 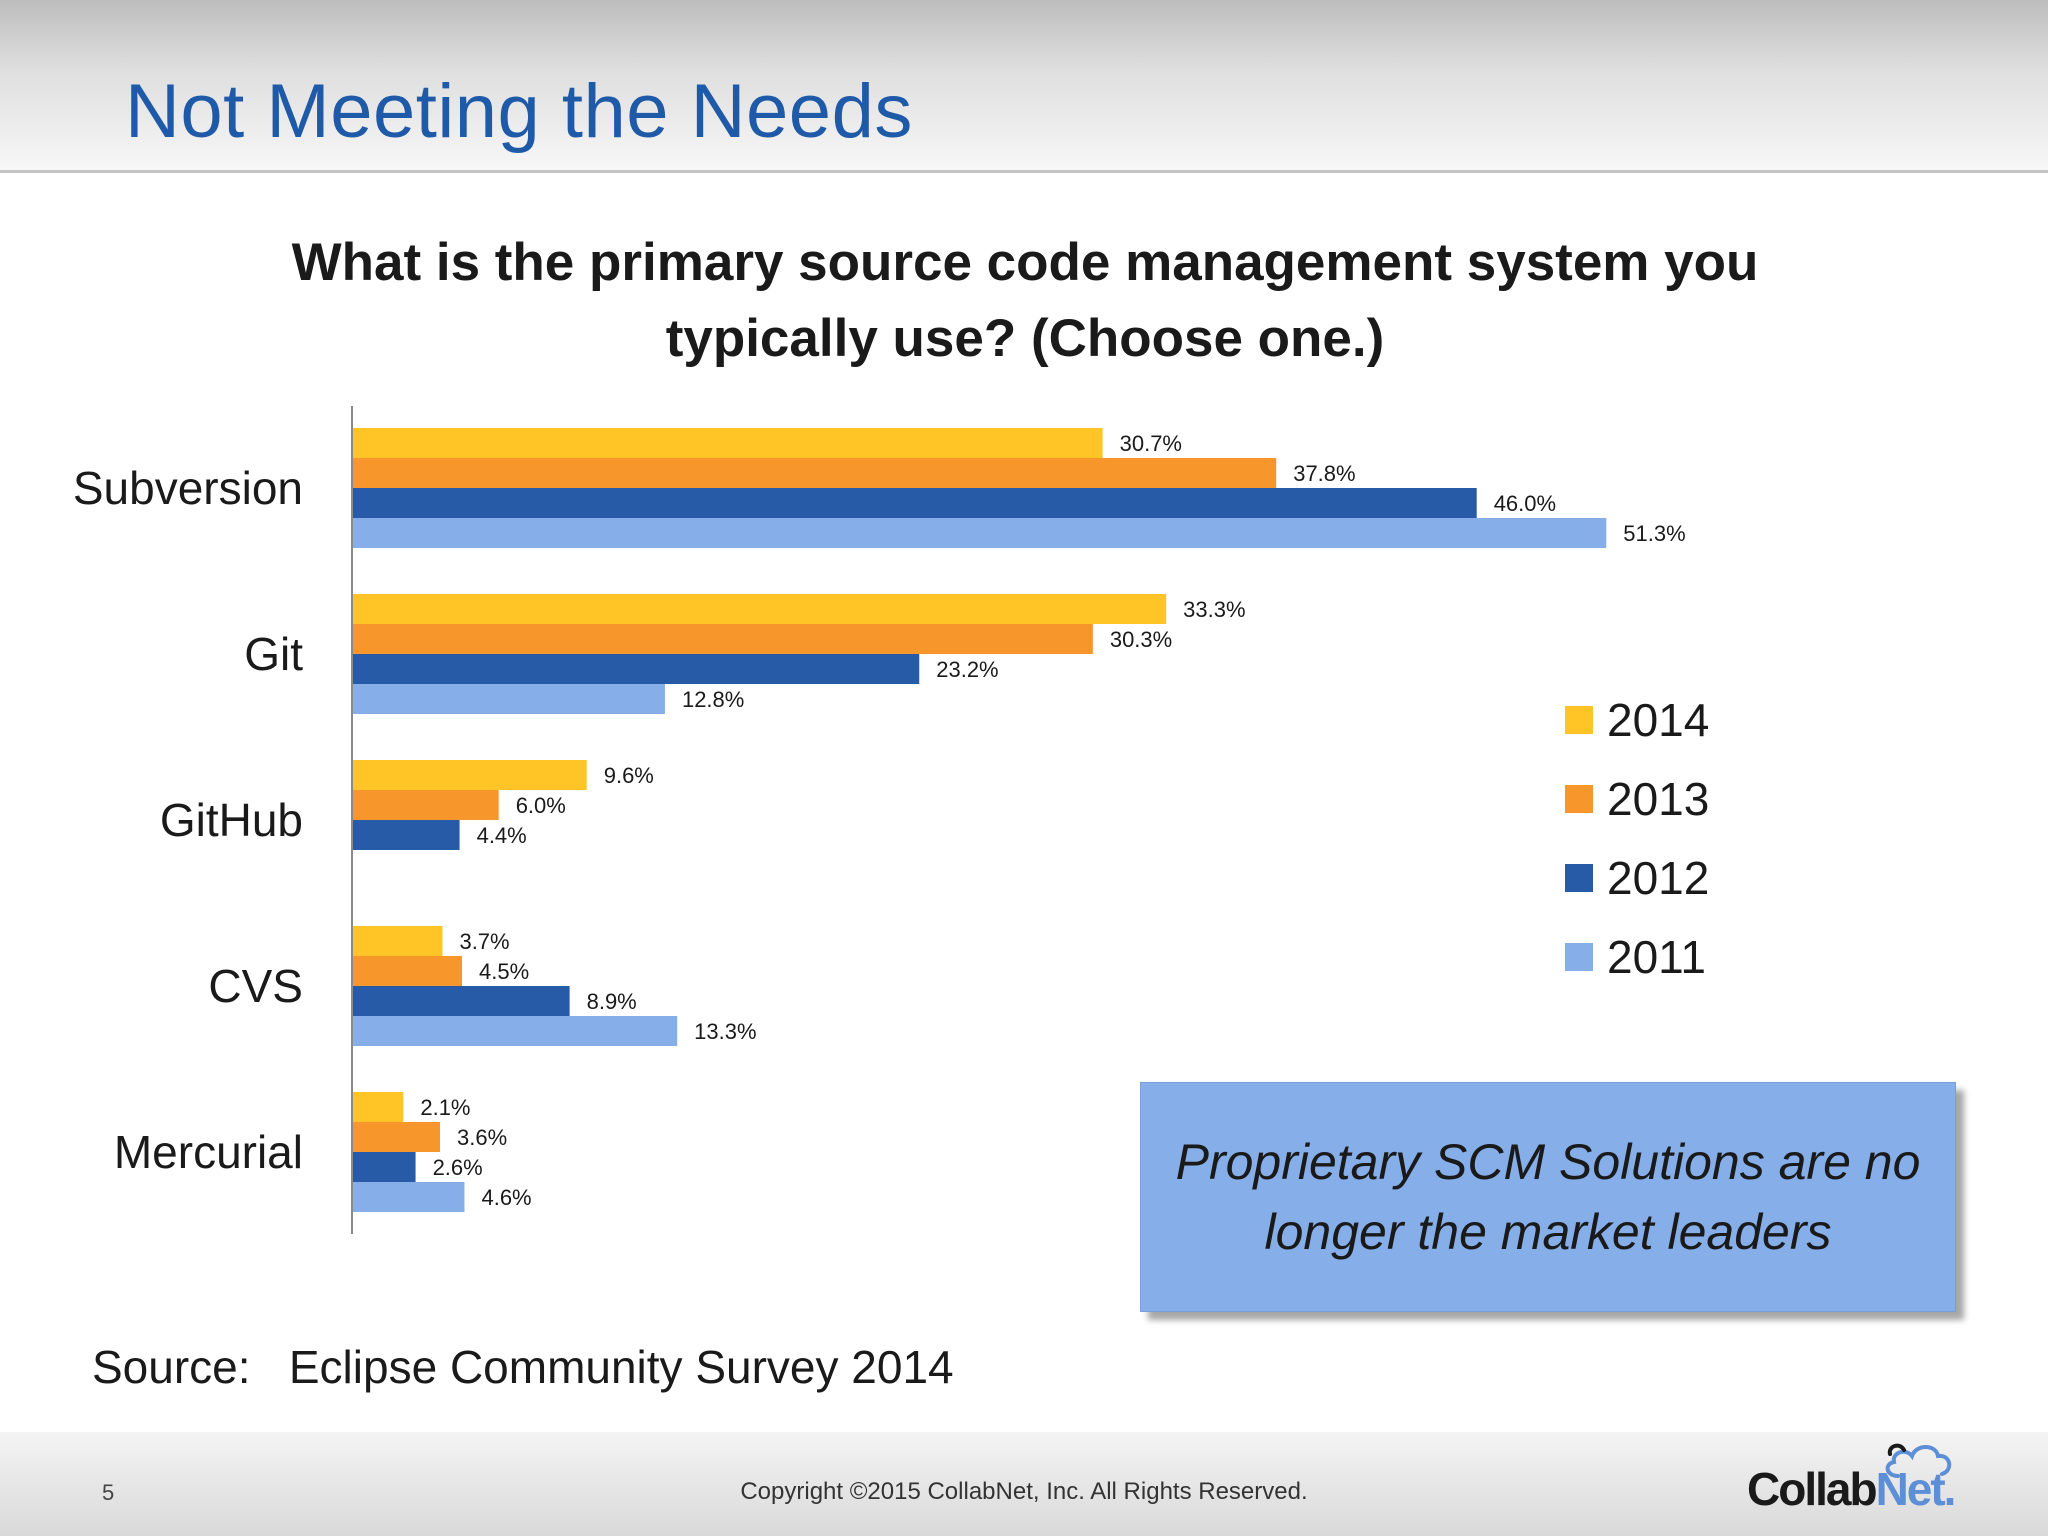 I want to click on footer-band, so click(x=1024, y=1484).